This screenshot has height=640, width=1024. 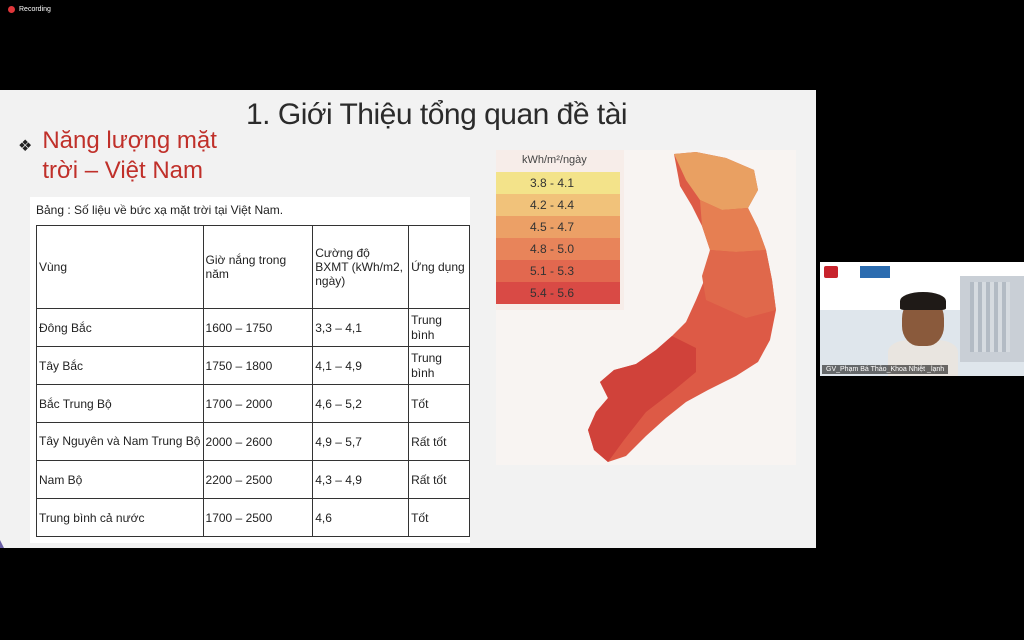 What do you see at coordinates (682, 307) in the screenshot?
I see `vietnam-map-shape` at bounding box center [682, 307].